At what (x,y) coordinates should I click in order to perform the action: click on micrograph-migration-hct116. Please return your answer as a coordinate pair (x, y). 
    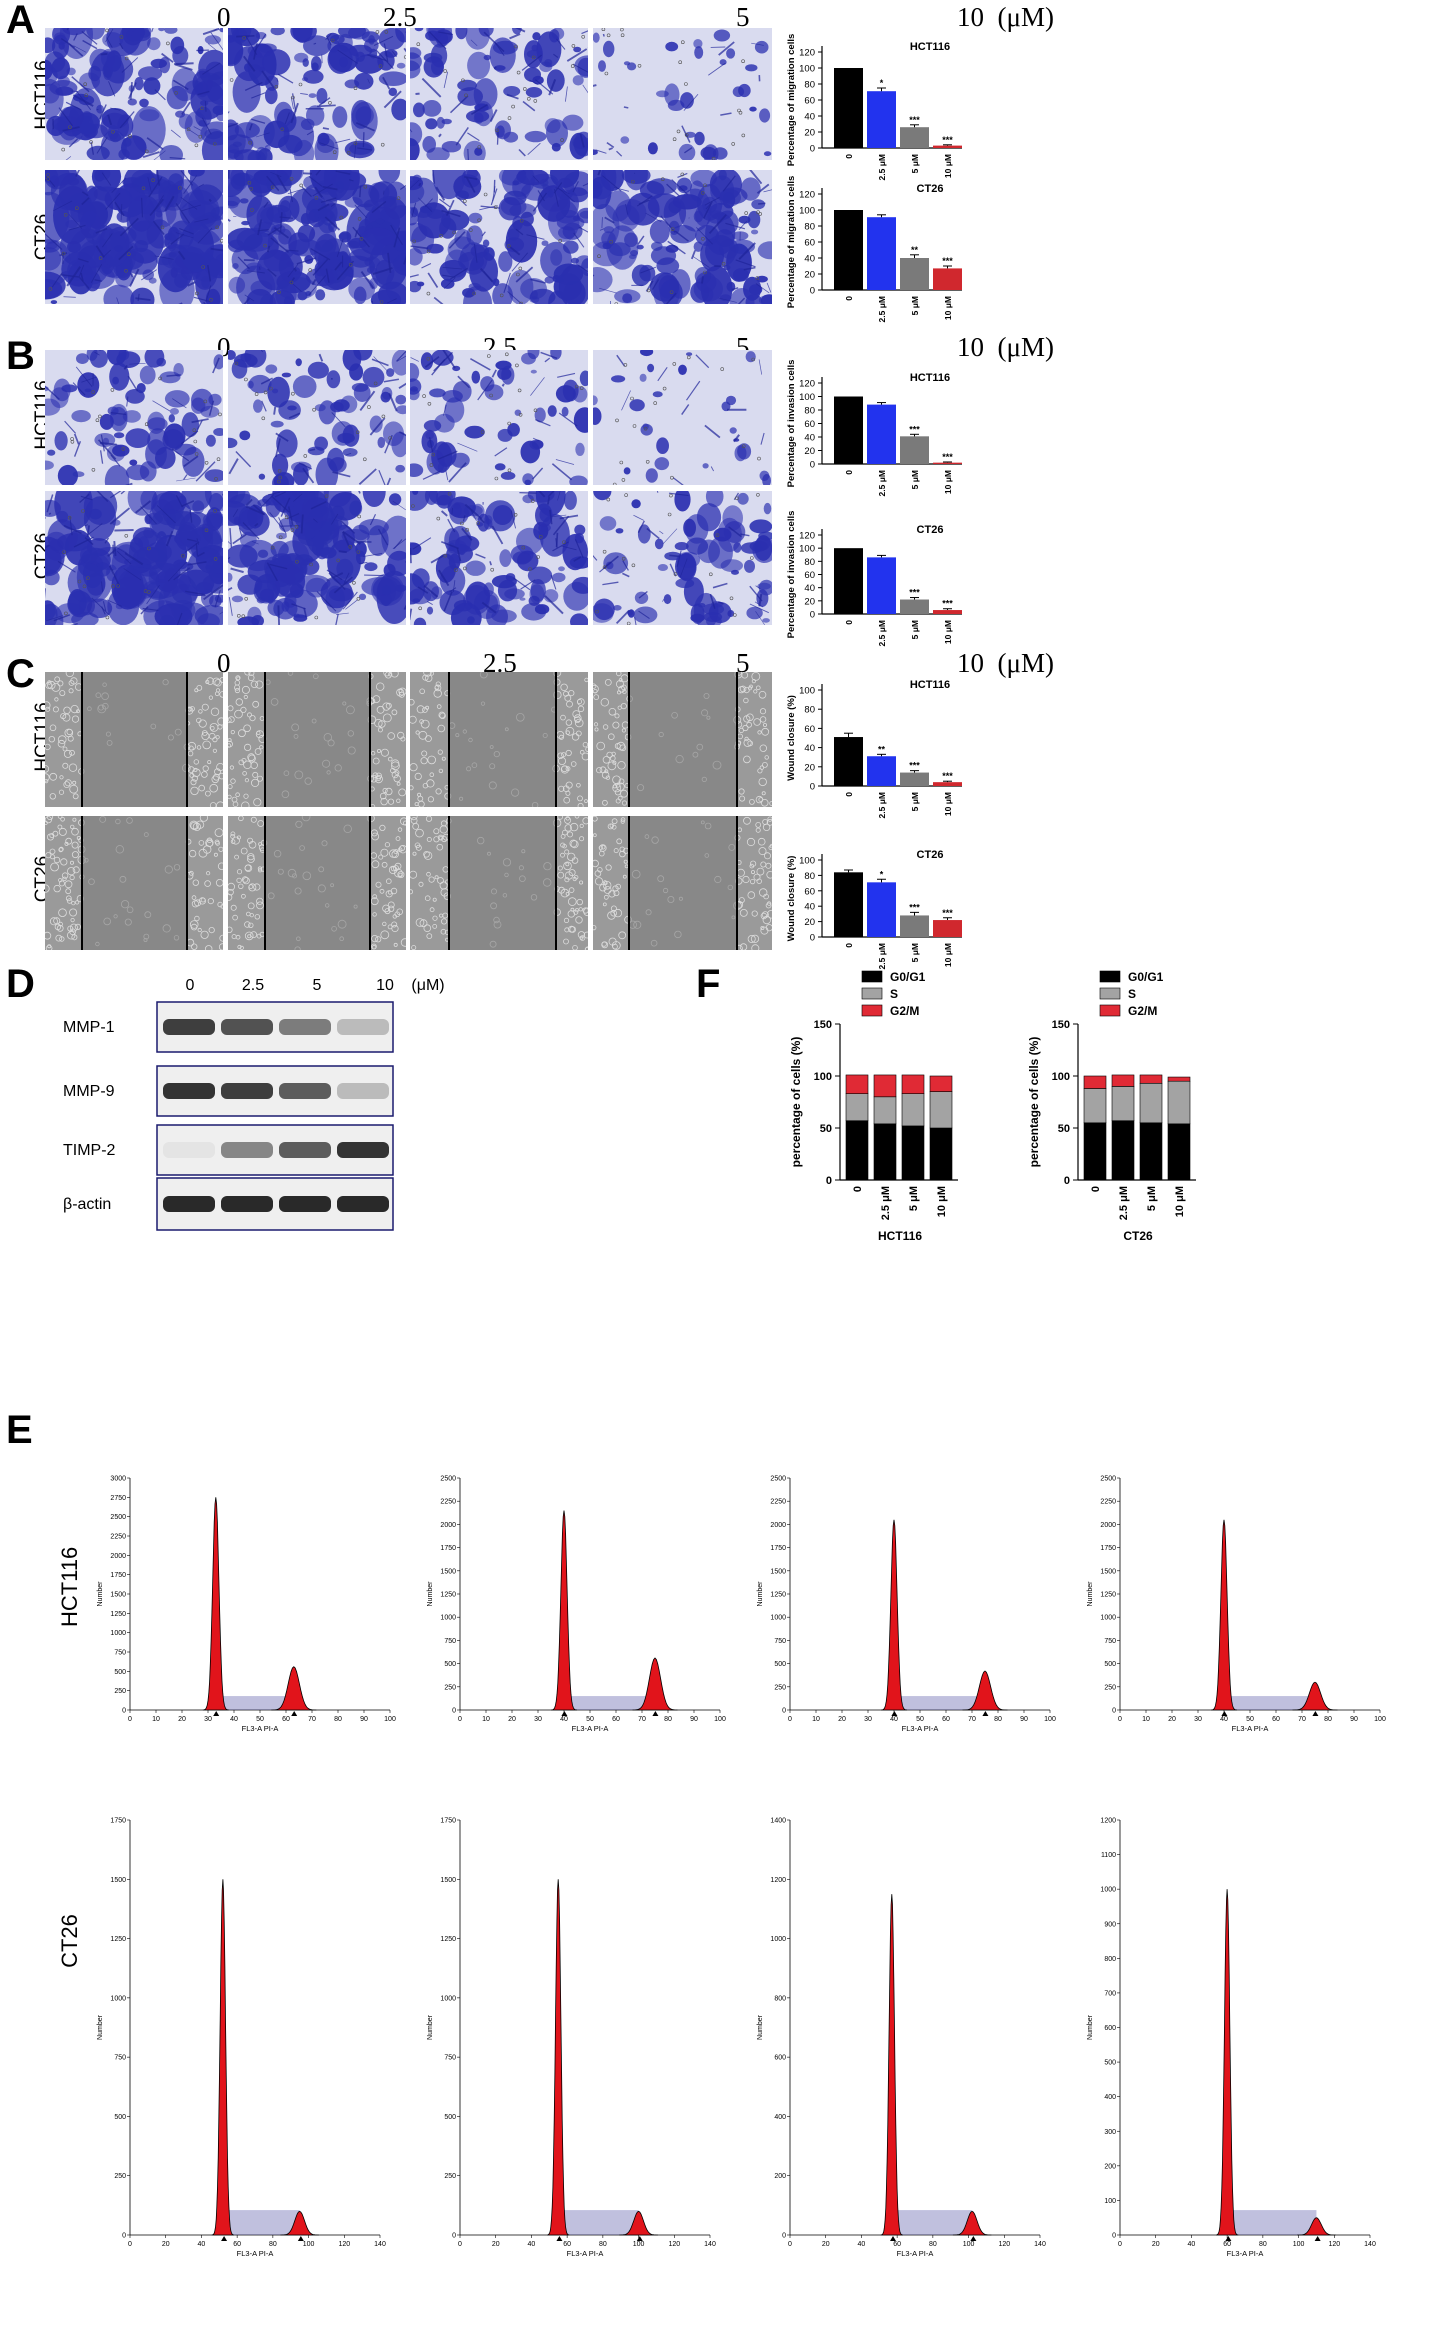
    Looking at the image, I should click on (317, 94).